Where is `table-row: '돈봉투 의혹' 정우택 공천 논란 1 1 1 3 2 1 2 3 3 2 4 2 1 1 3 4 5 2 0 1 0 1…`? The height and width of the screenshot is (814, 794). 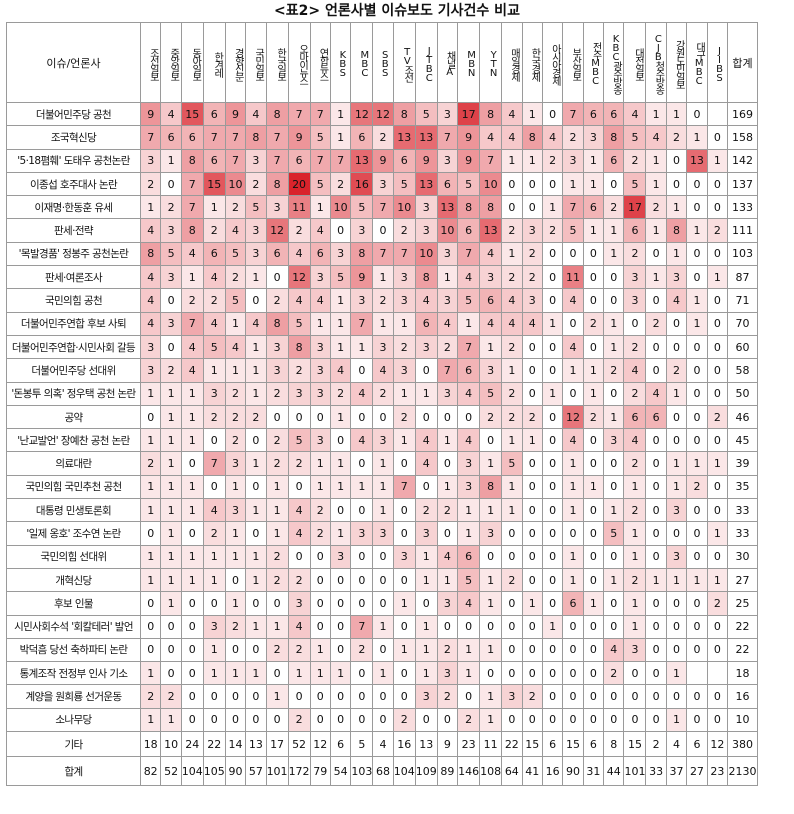 table-row: '돈봉투 의혹' 정우택 공천 논란 1 1 1 3 2 1 2 3 3 2 4 2 1 1 3 4 5 2 0 1 0 1… is located at coordinates (382, 393).